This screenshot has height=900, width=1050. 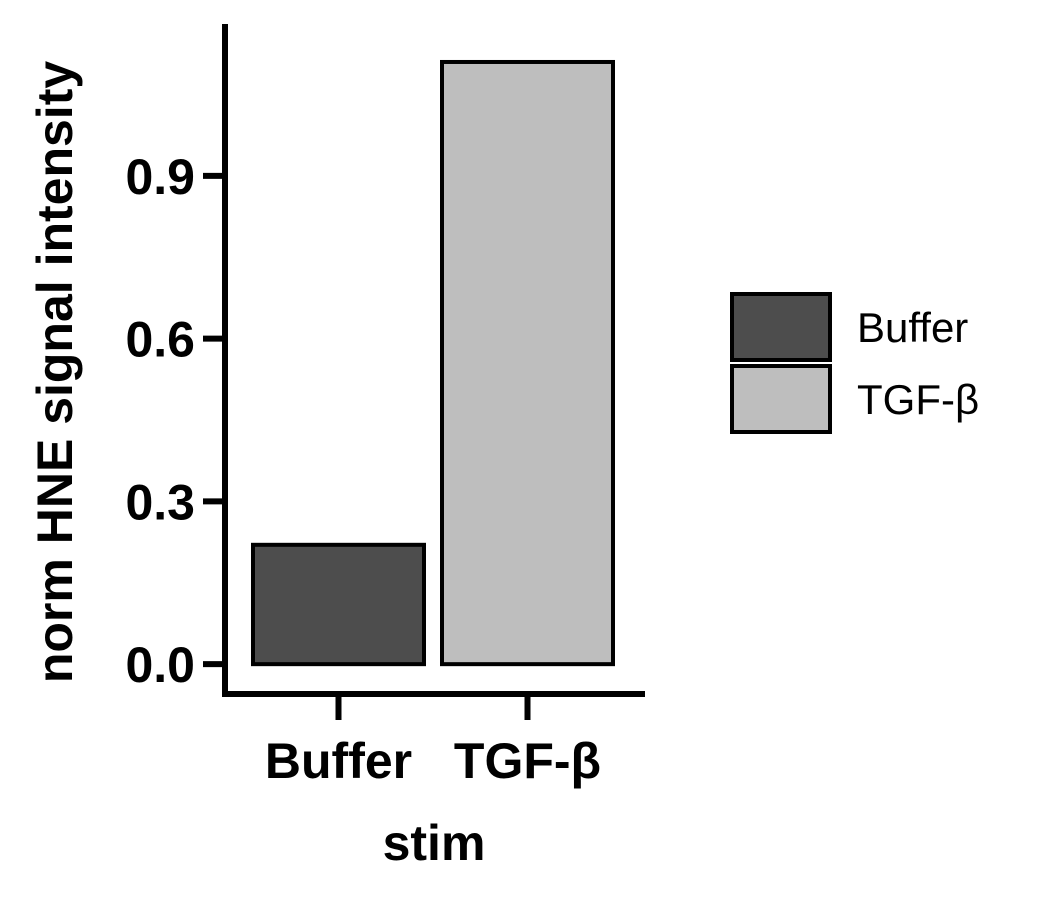 What do you see at coordinates (527, 761) in the screenshot?
I see `x-tick-label: TGF-β` at bounding box center [527, 761].